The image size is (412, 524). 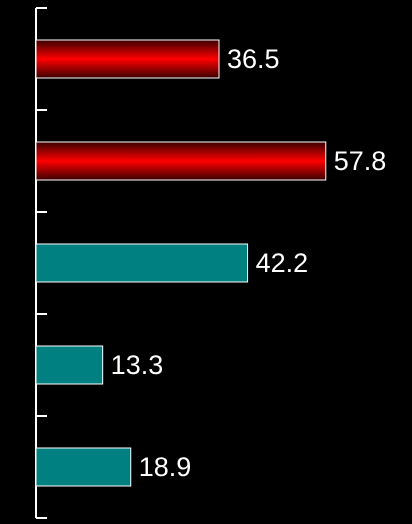 What do you see at coordinates (165, 467) in the screenshot?
I see `value-label: 18.9` at bounding box center [165, 467].